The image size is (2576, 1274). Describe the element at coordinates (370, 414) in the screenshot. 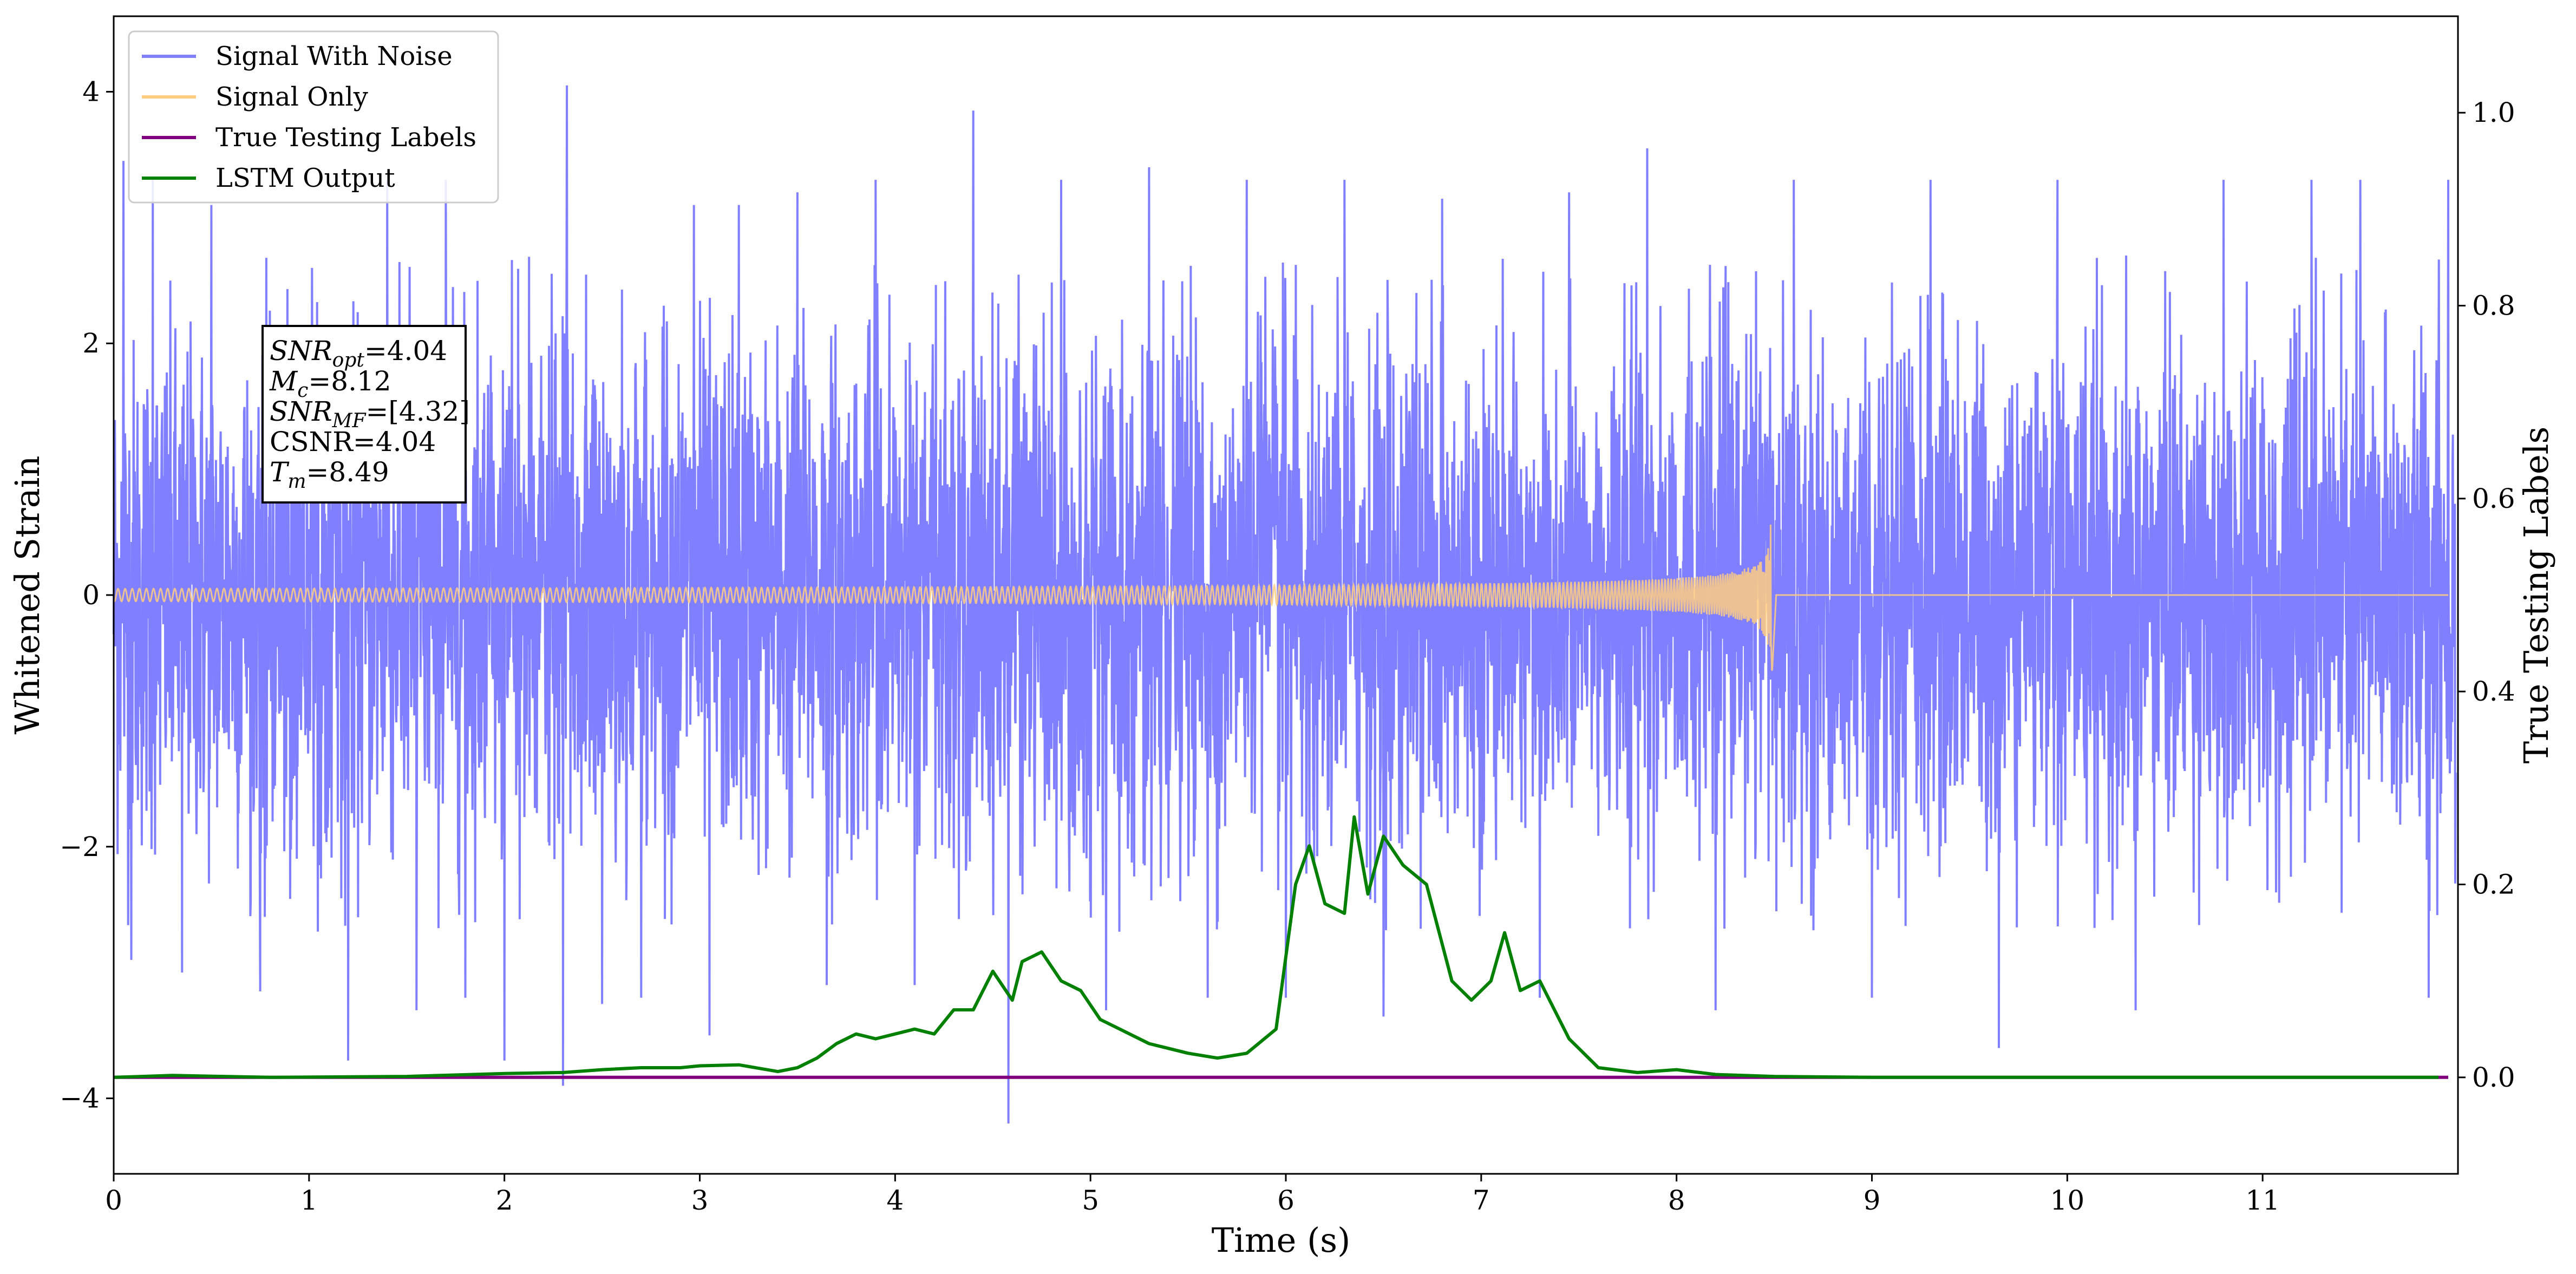

I see `annotation-line: SNRMF=[4.32]` at that location.